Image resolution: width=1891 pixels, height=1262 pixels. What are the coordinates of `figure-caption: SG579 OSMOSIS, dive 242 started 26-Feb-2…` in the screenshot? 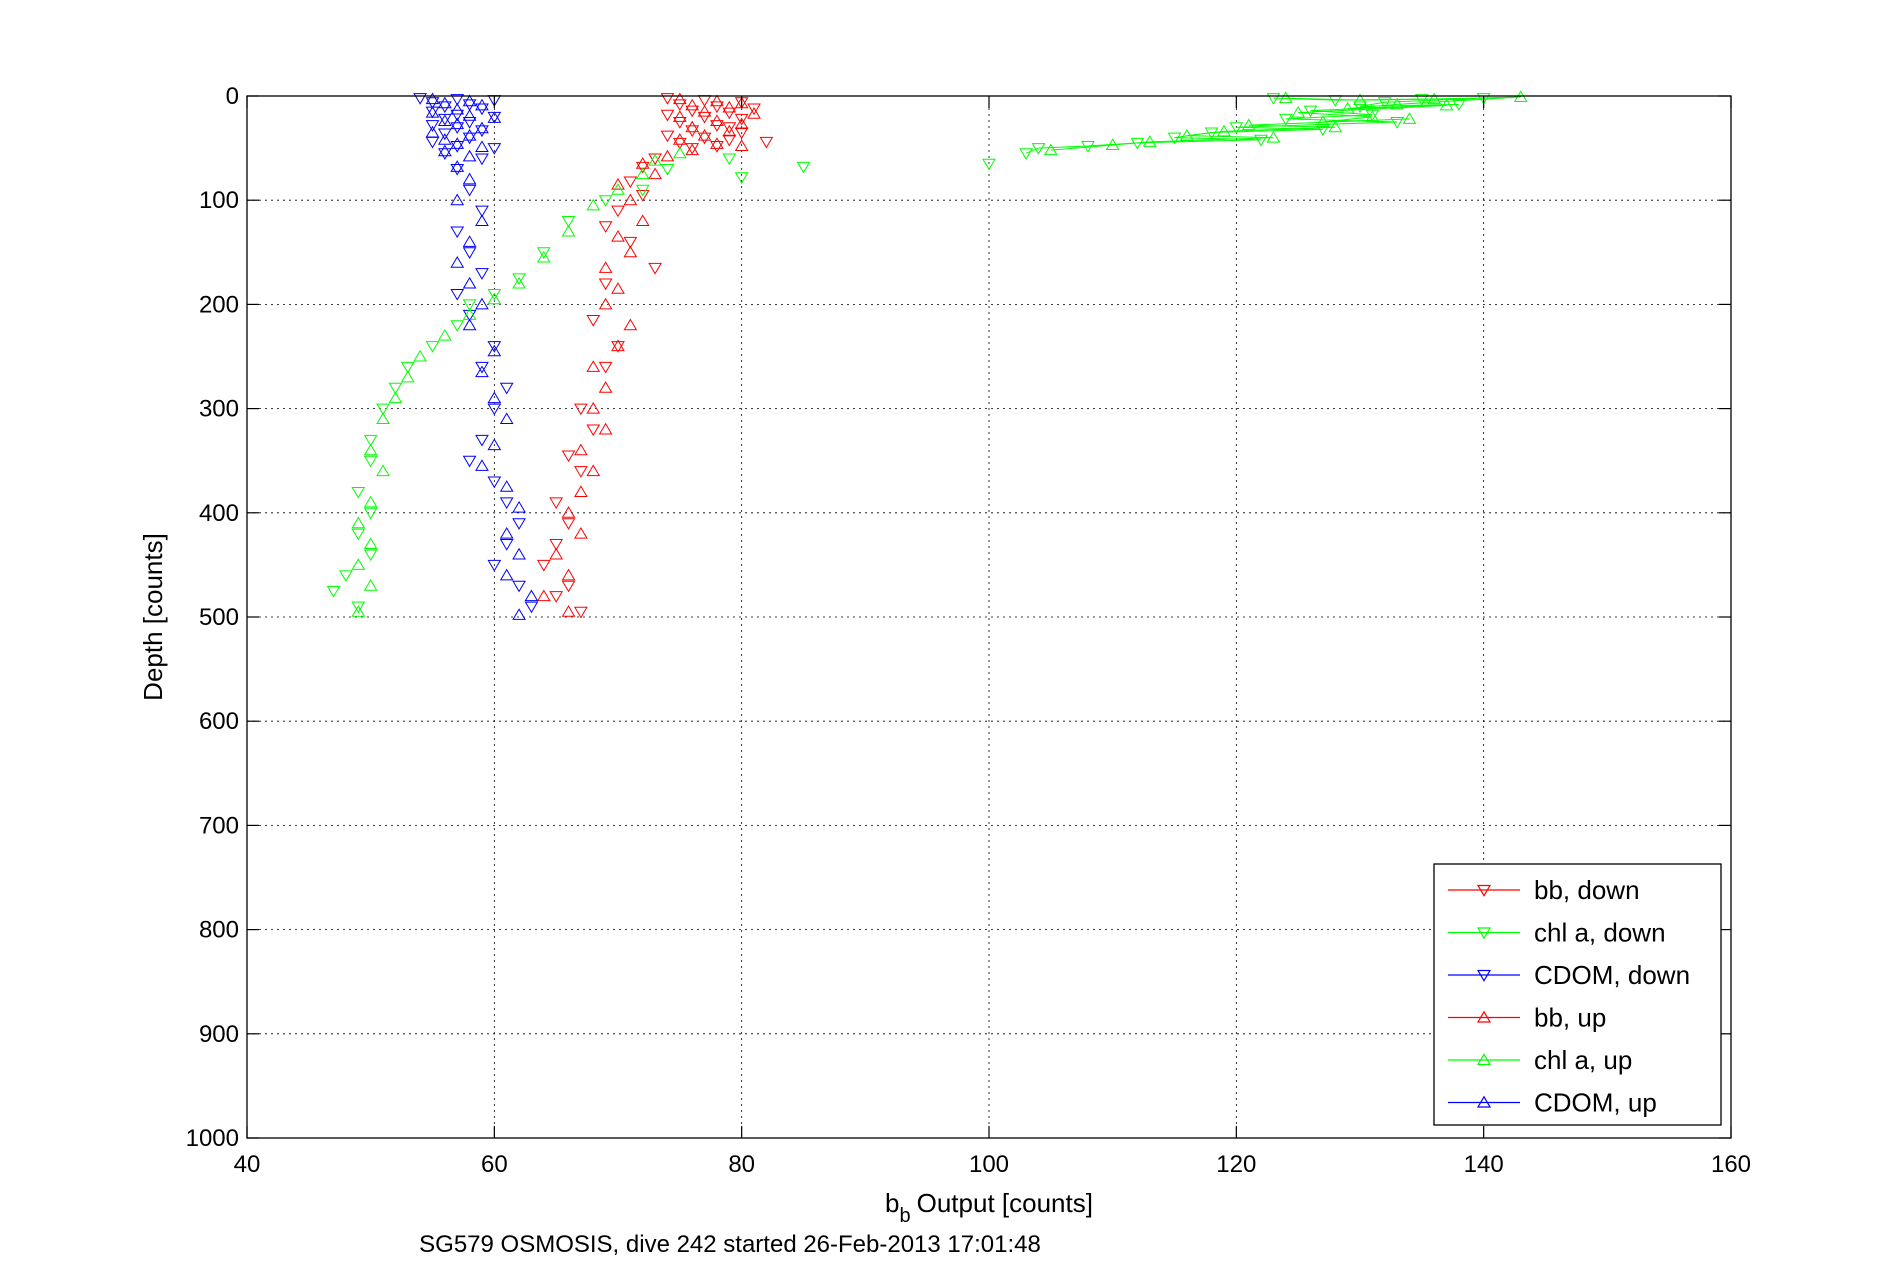 It's located at (730, 1244).